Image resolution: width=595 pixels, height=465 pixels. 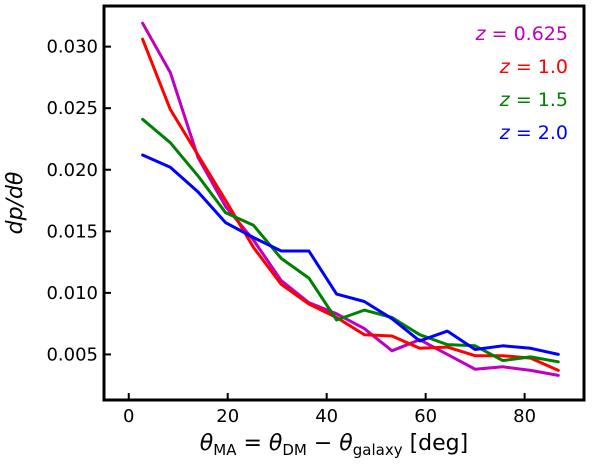 I want to click on x-tick-label: 80, so click(x=524, y=416).